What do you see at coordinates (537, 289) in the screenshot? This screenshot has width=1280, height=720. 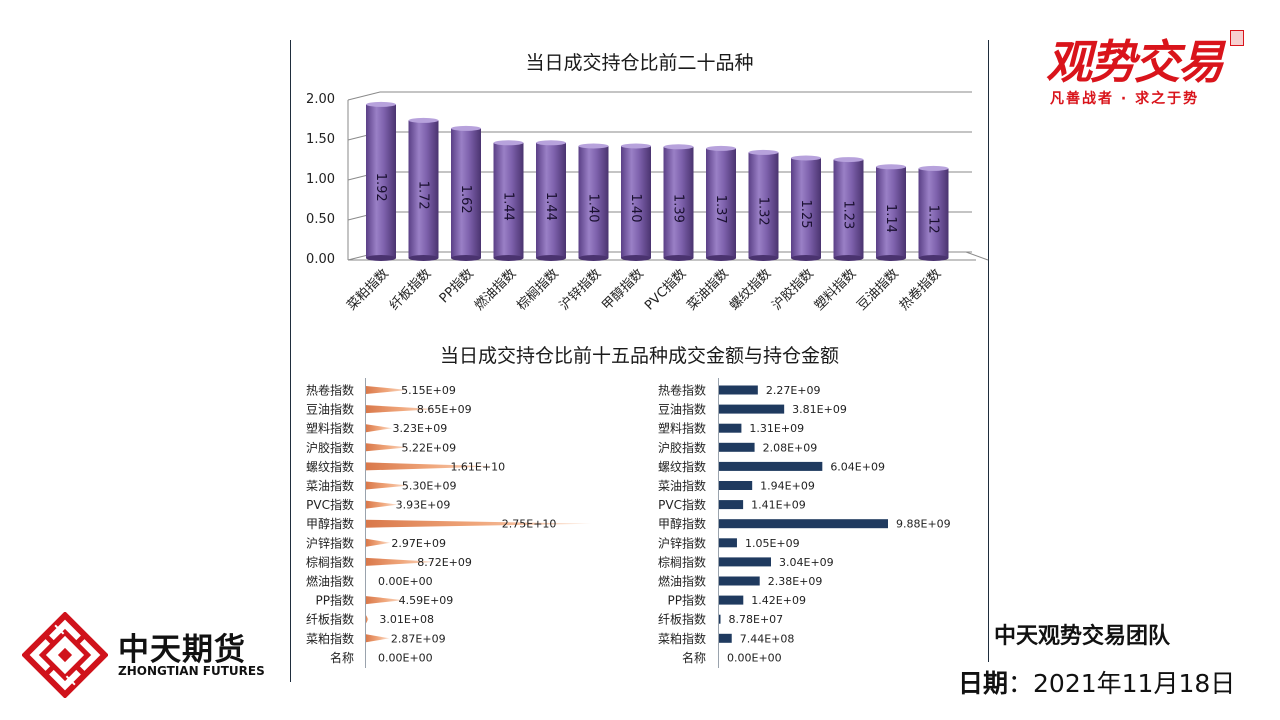 I see `chart1-x-category-label: 棕榈指数` at bounding box center [537, 289].